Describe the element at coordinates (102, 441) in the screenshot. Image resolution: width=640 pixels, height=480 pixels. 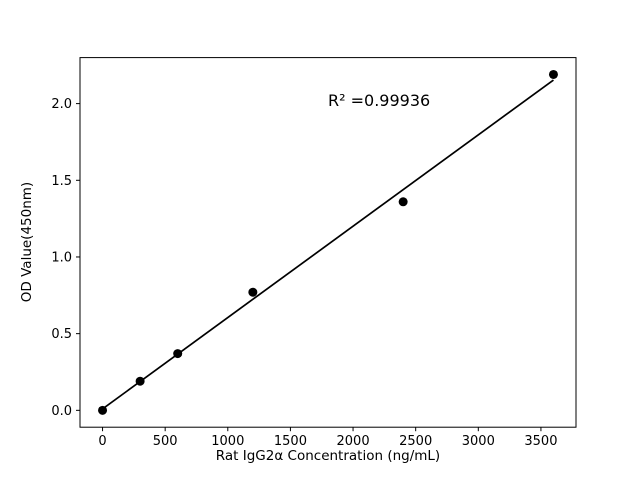
I see `x-tick-label: 0` at that location.